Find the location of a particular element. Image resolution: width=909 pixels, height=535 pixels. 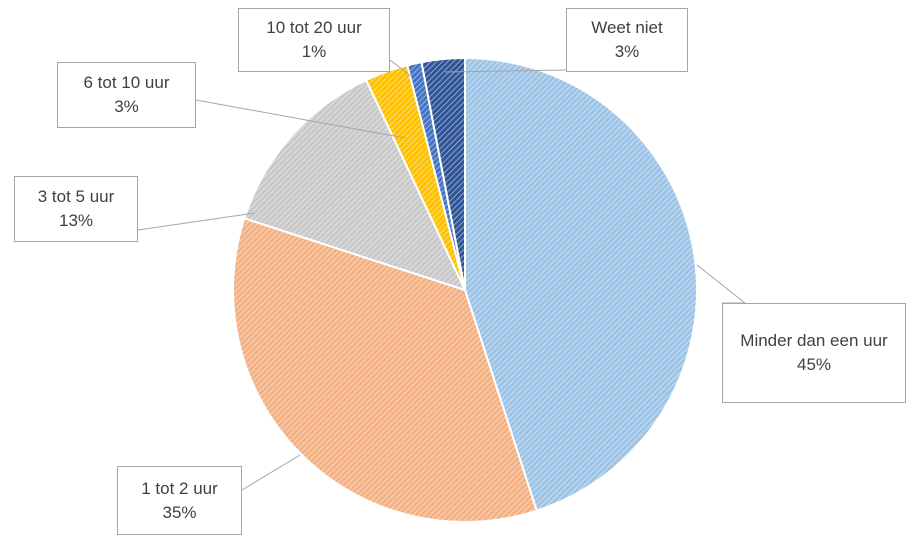

label-value: 35% is located at coordinates (179, 512).